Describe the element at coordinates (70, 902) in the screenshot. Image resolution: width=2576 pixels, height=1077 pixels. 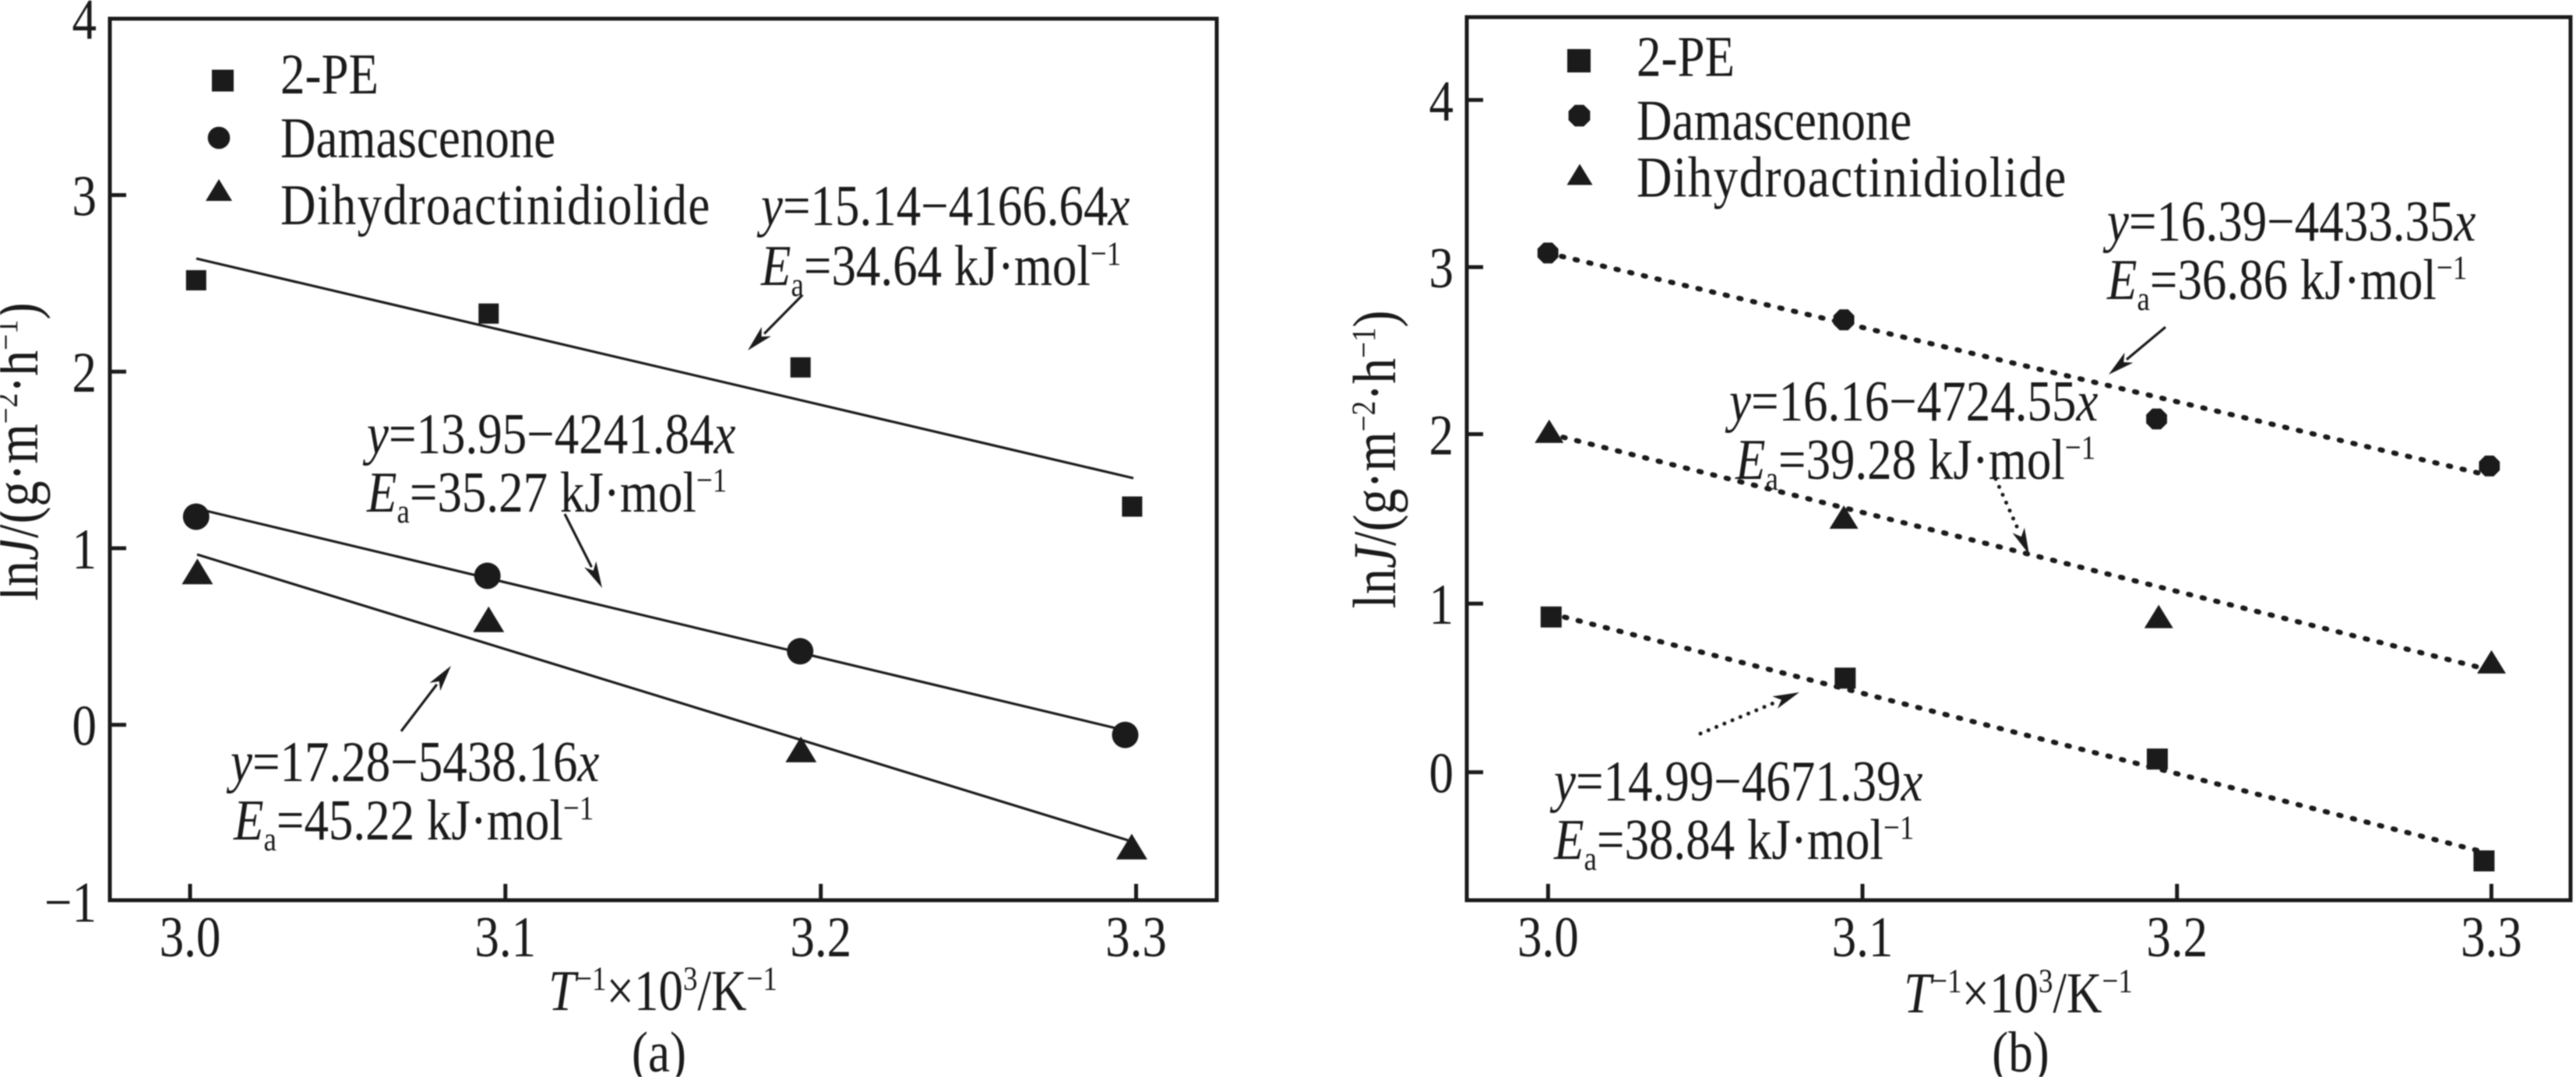
I see `svg-text: −1` at that location.